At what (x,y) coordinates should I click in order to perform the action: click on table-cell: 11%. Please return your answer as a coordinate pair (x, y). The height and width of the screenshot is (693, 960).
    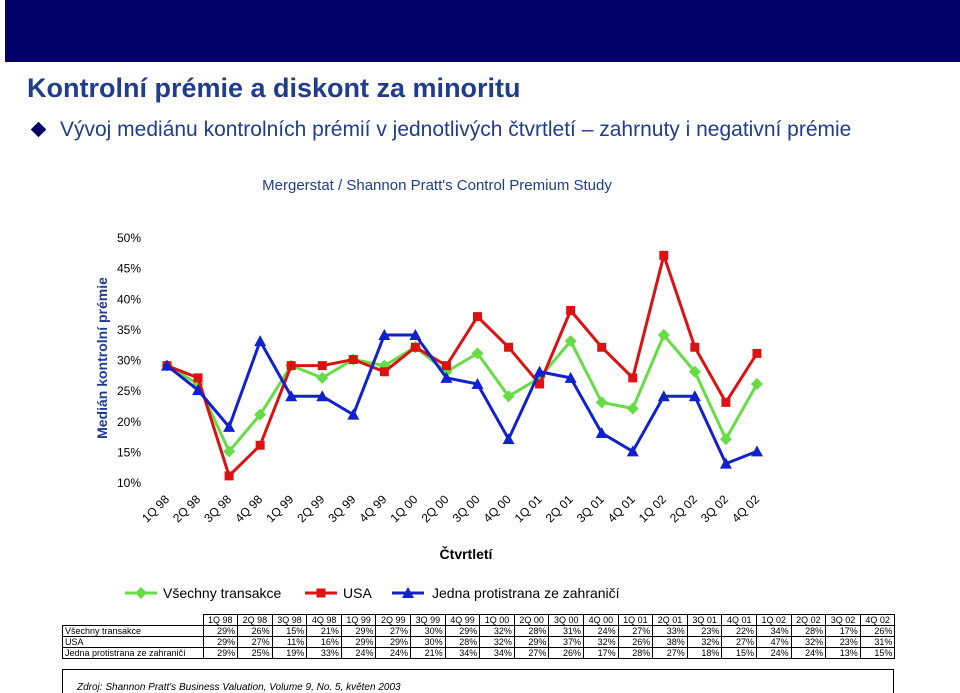
    Looking at the image, I should click on (289, 642).